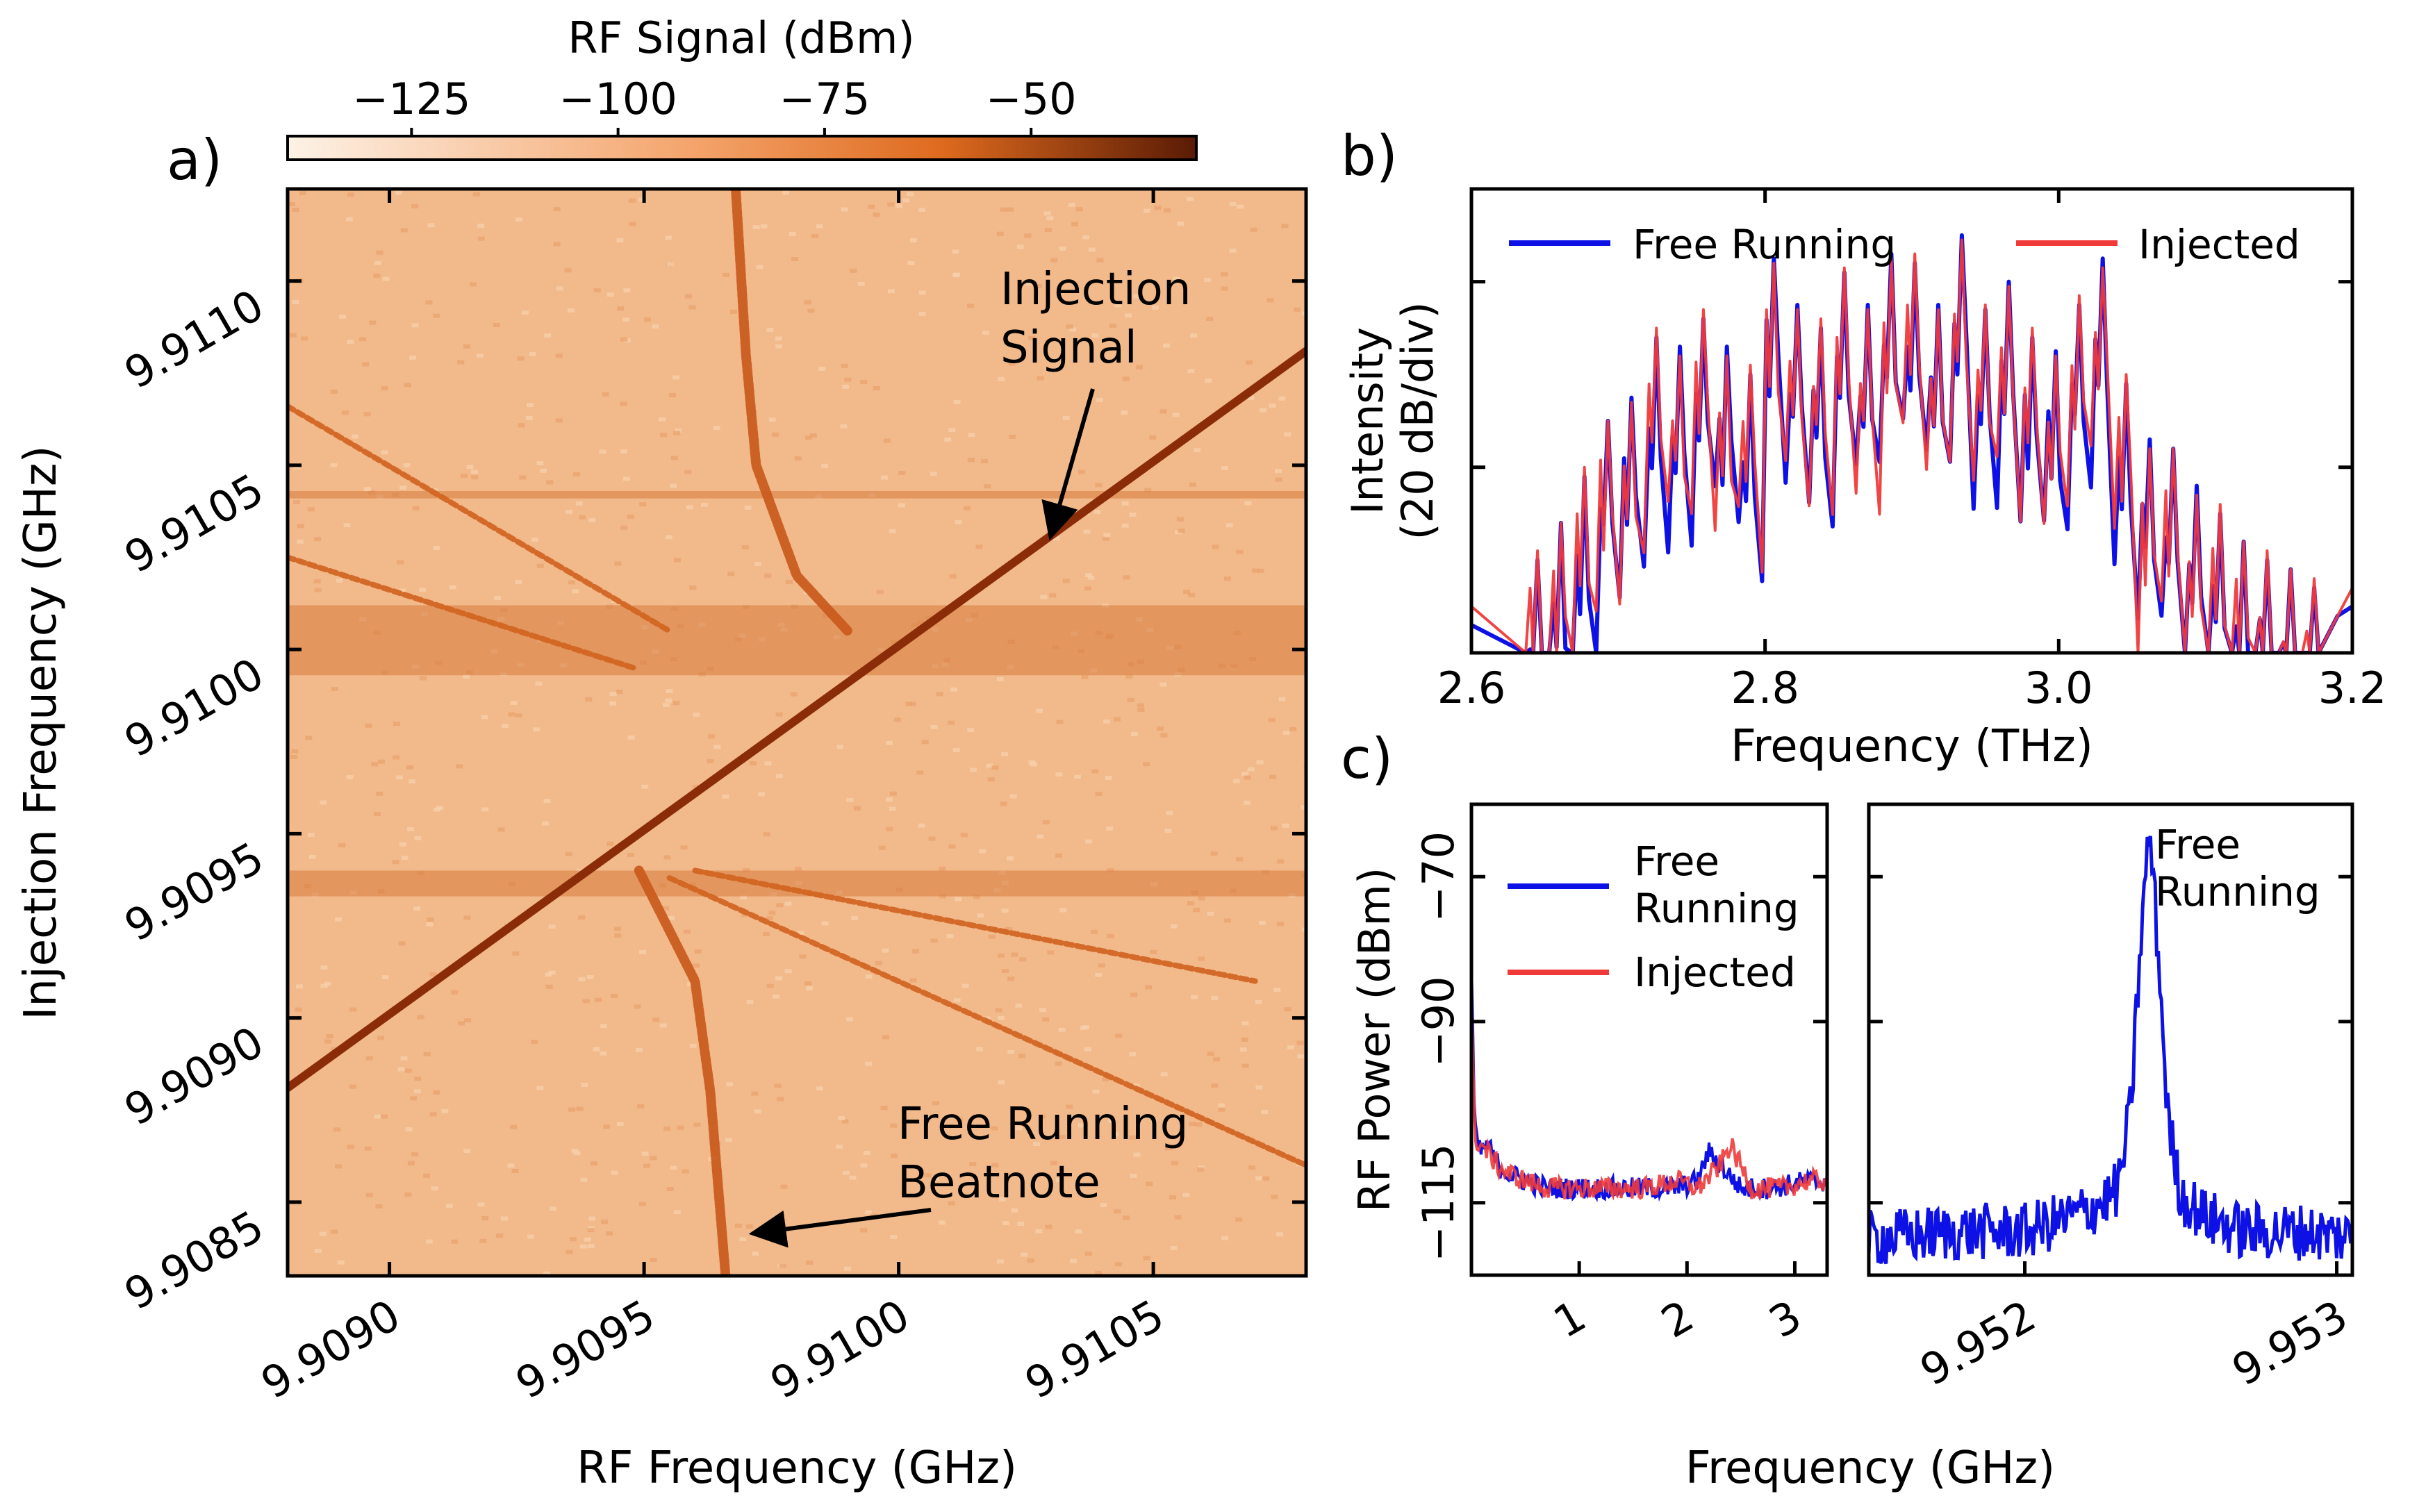 The width and height of the screenshot is (2410, 1512). Describe the element at coordinates (585, 1350) in the screenshot. I see `panel-a-xtick-label: 9.9095` at that location.